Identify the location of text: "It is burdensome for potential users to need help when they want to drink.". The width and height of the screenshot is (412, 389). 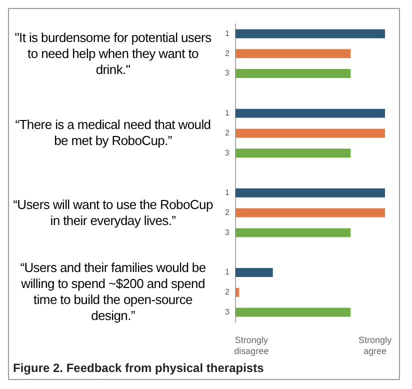
(113, 54).